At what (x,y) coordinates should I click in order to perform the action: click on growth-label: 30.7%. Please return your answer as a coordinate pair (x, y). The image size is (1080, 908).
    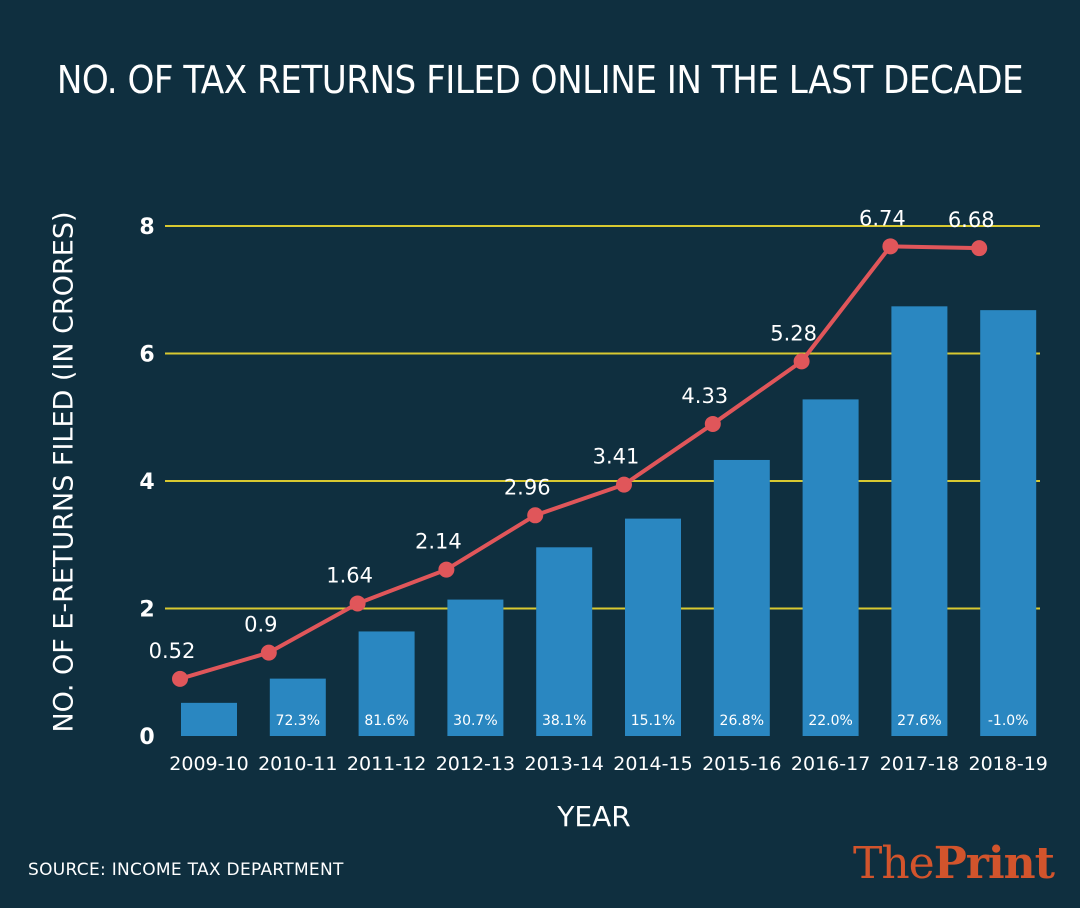
    Looking at the image, I should click on (475, 721).